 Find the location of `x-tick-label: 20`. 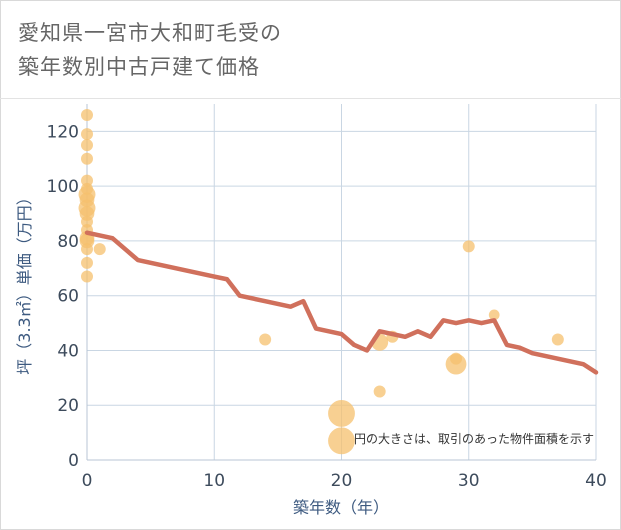

x-tick-label: 20 is located at coordinates (342, 481).